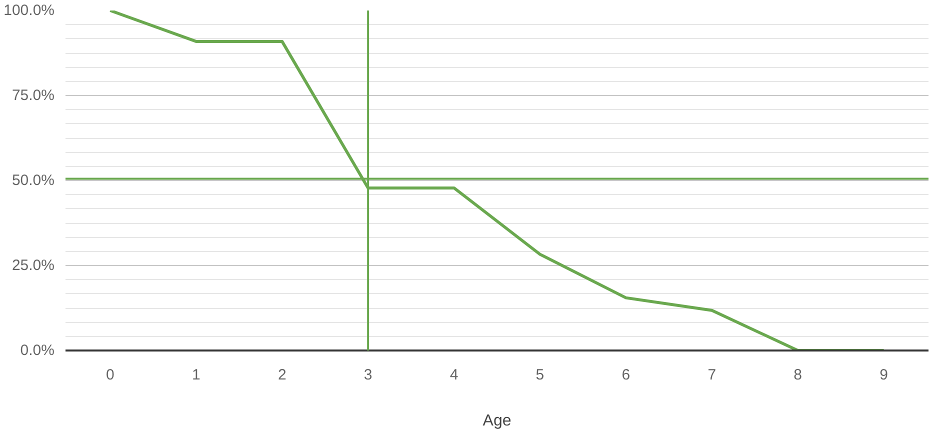 The height and width of the screenshot is (432, 933). Describe the element at coordinates (497, 421) in the screenshot. I see `x-axis-title: Age` at that location.